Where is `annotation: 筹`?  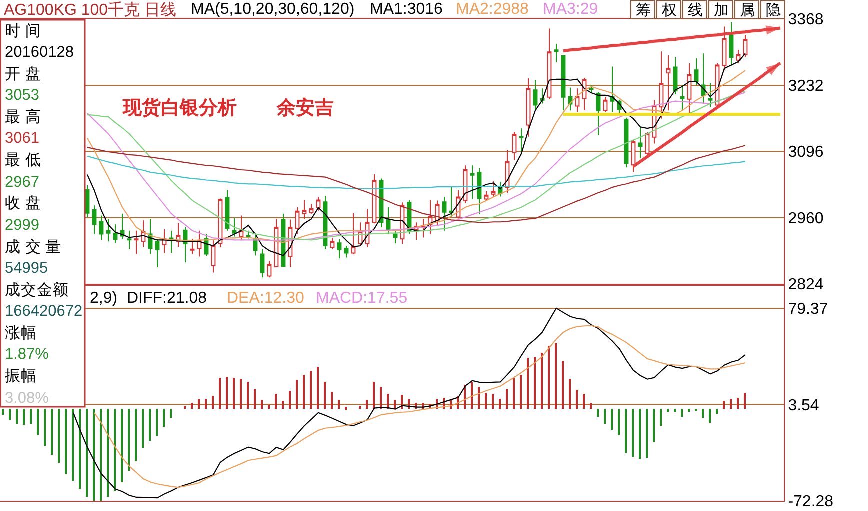 annotation: 筹 is located at coordinates (643, 10).